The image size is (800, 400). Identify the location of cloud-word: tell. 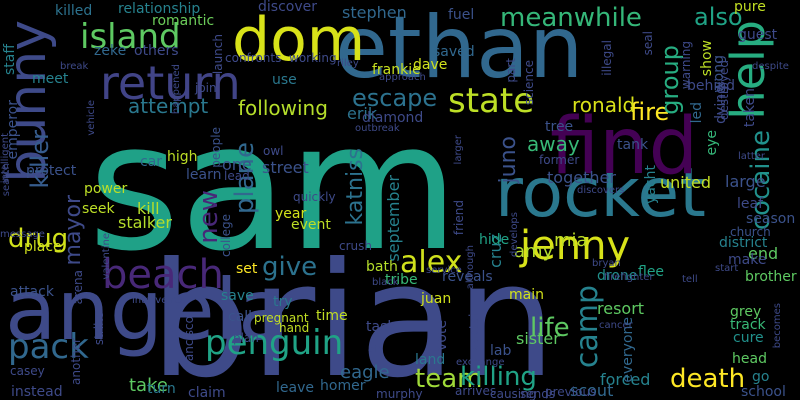
(690, 279).